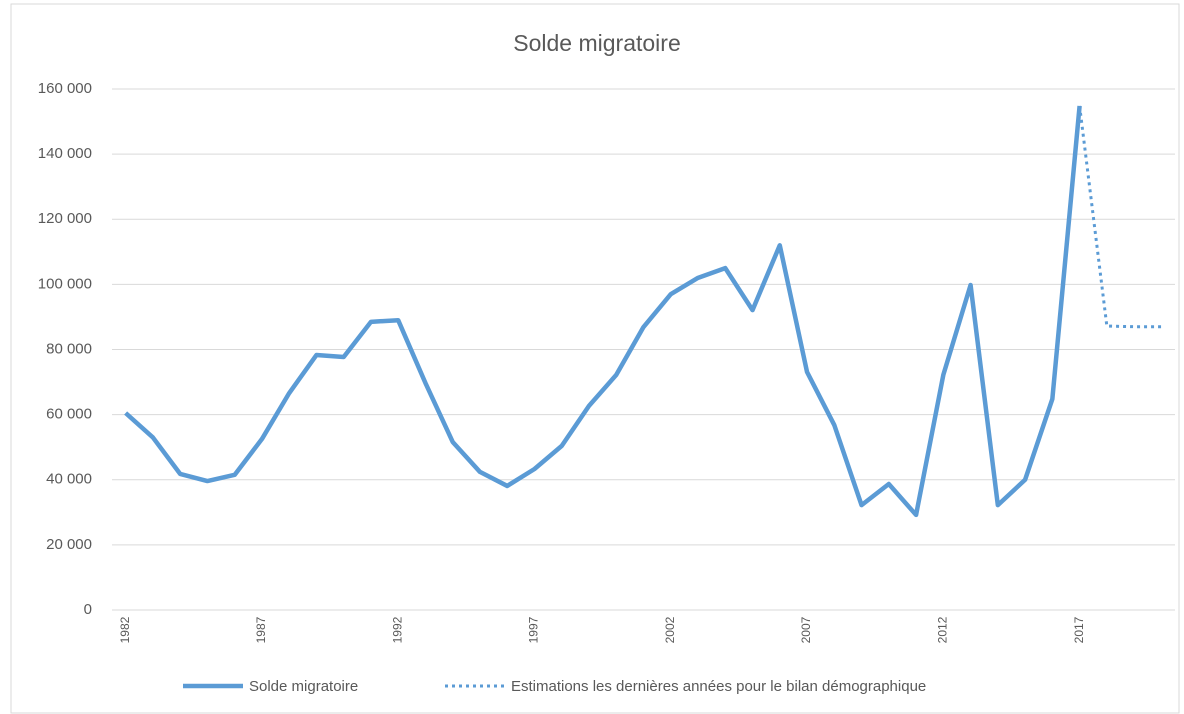  I want to click on y-tick-label: 0, so click(88, 609).